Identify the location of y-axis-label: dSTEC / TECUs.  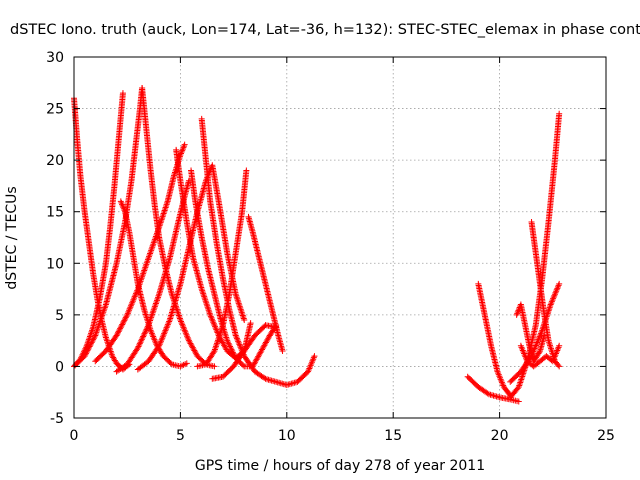
(12, 237).